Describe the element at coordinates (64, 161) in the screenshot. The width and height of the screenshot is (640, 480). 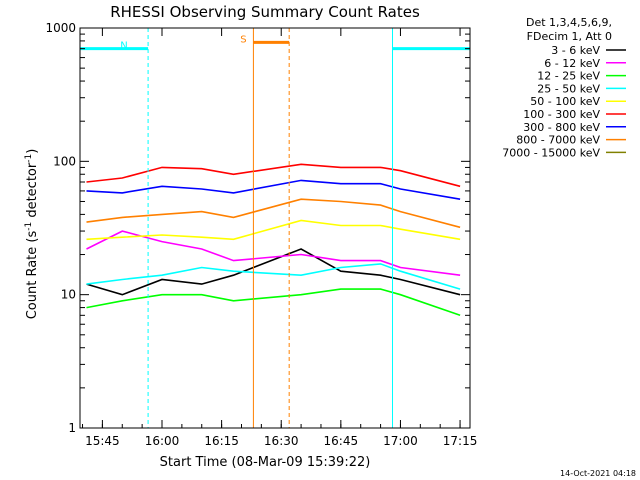
I see `y-tick-label-2: 100` at that location.